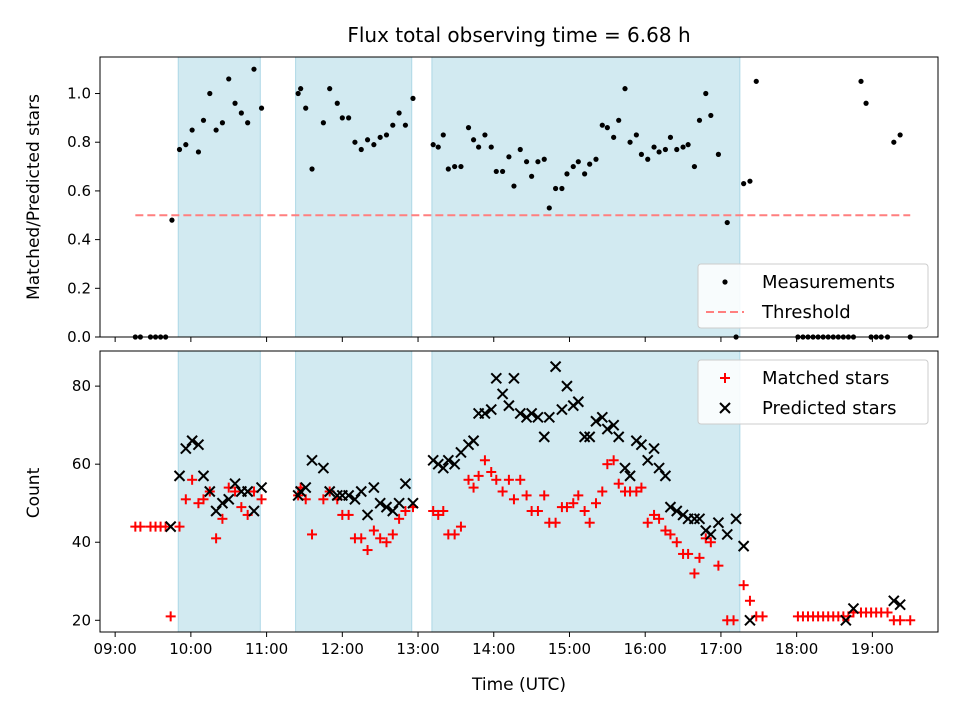 The width and height of the screenshot is (960, 720). What do you see at coordinates (645, 649) in the screenshot?
I see `x-tick-label: 16:00` at bounding box center [645, 649].